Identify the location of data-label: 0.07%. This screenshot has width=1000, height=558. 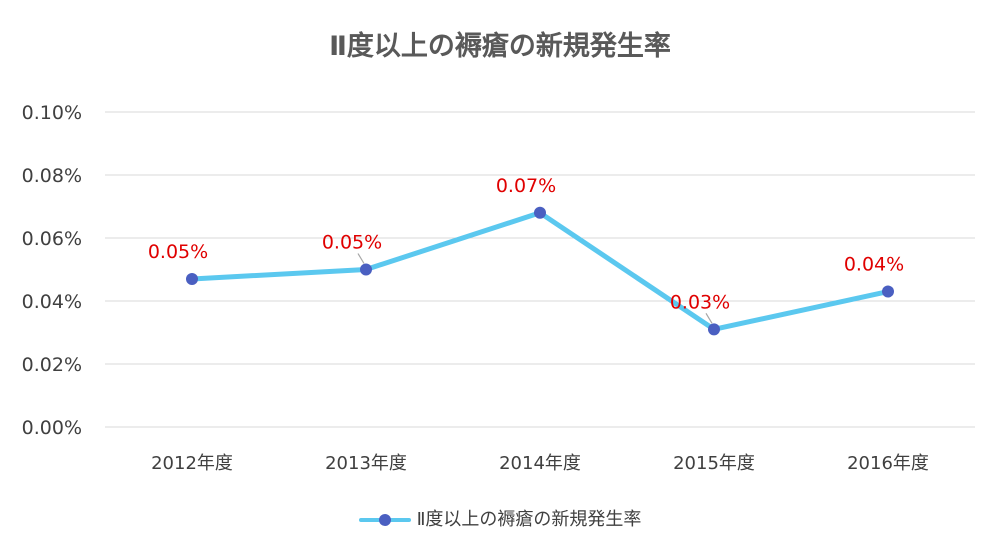
(526, 186).